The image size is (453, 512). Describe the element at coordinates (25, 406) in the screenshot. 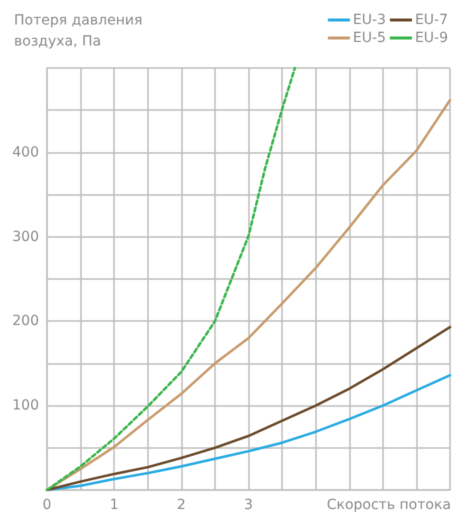

I see `y-tick-label: 100` at that location.